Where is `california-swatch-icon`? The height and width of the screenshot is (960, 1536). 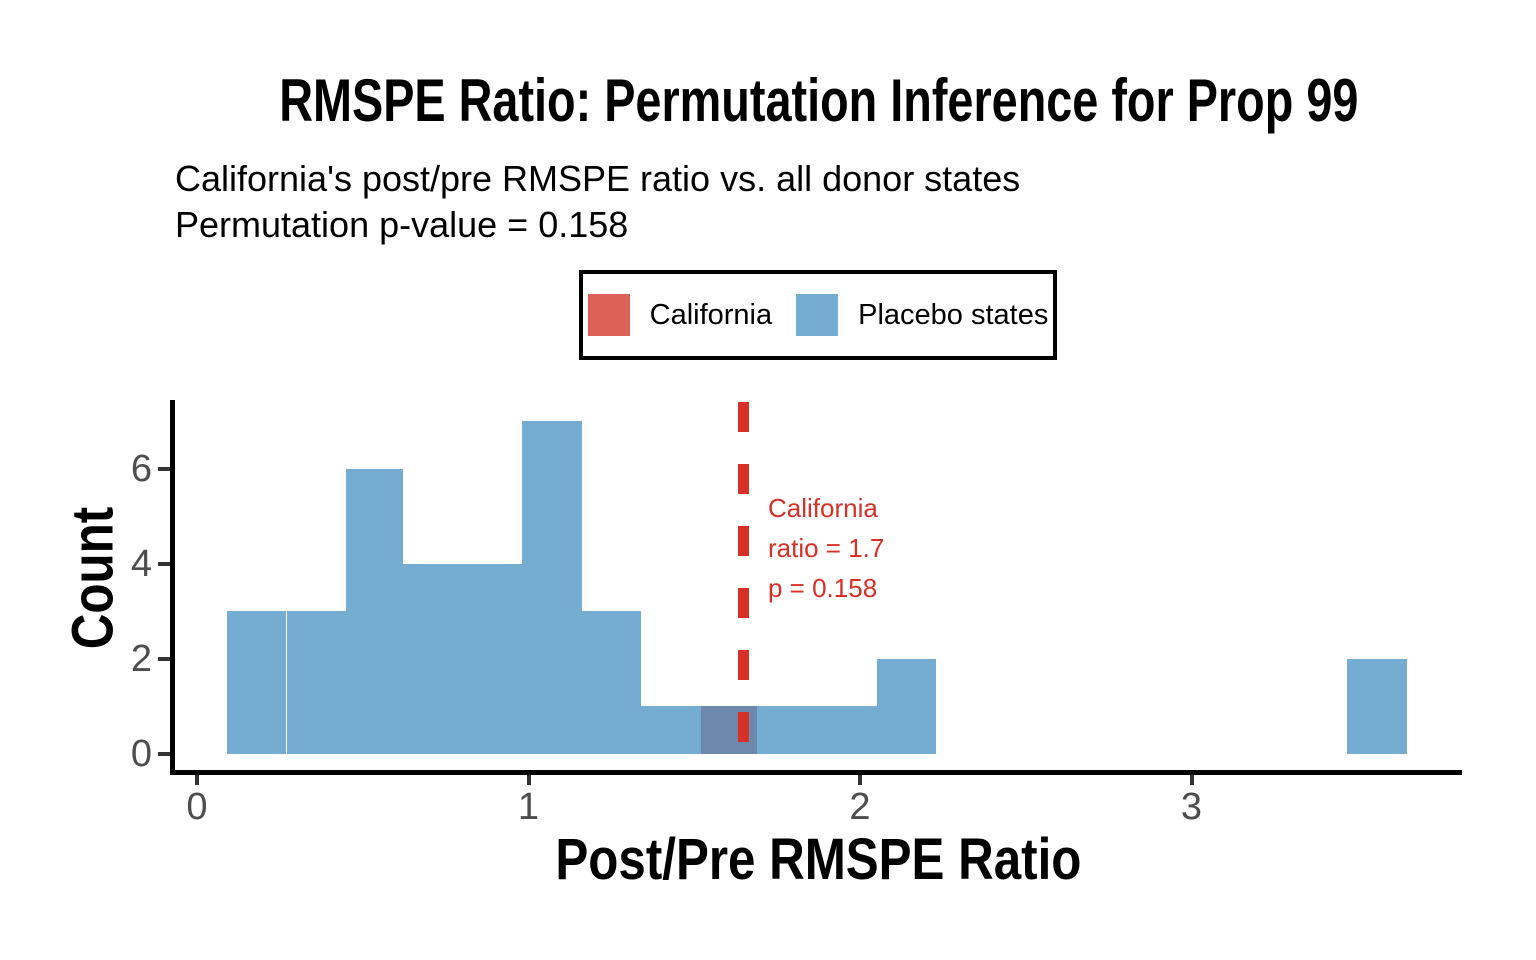
california-swatch-icon is located at coordinates (608, 315).